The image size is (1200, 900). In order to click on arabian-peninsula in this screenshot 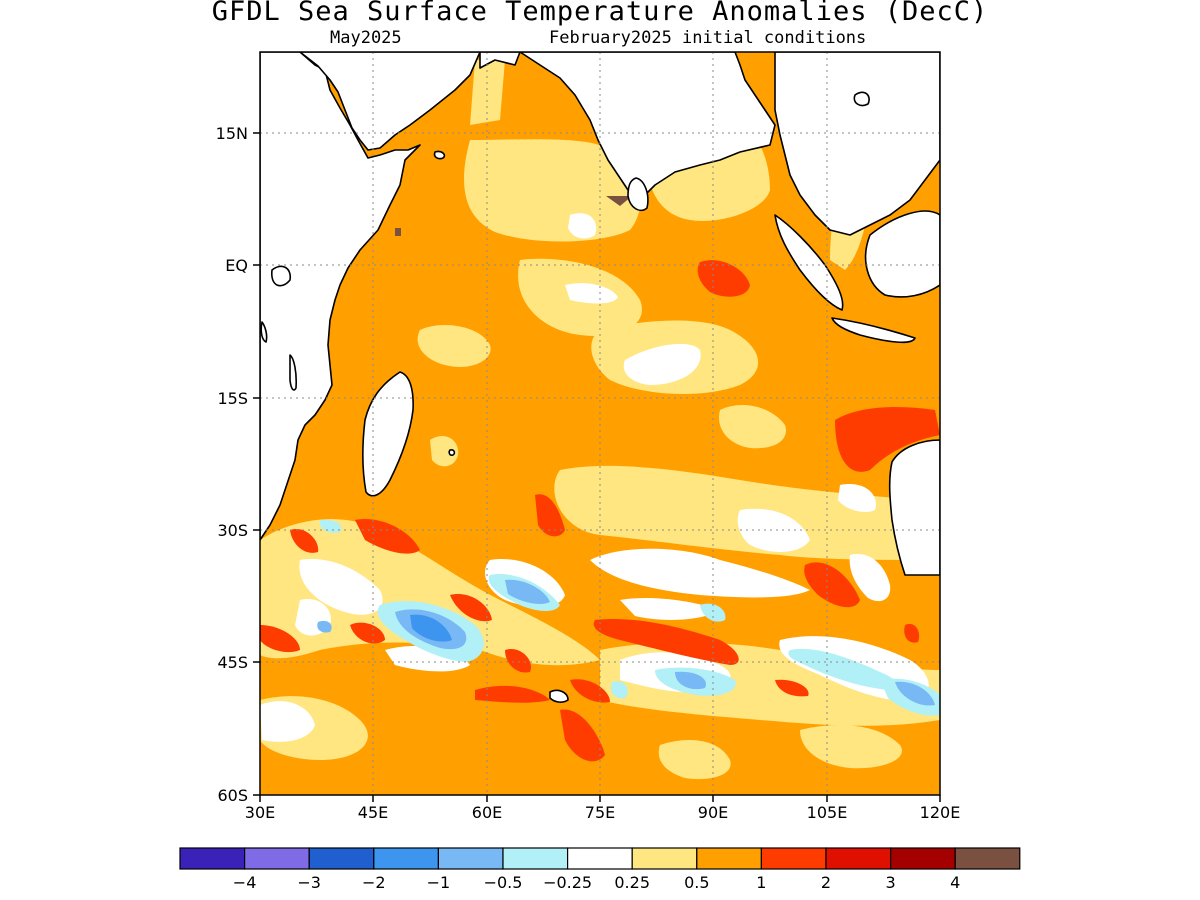, I will do `click(390, 101)`.